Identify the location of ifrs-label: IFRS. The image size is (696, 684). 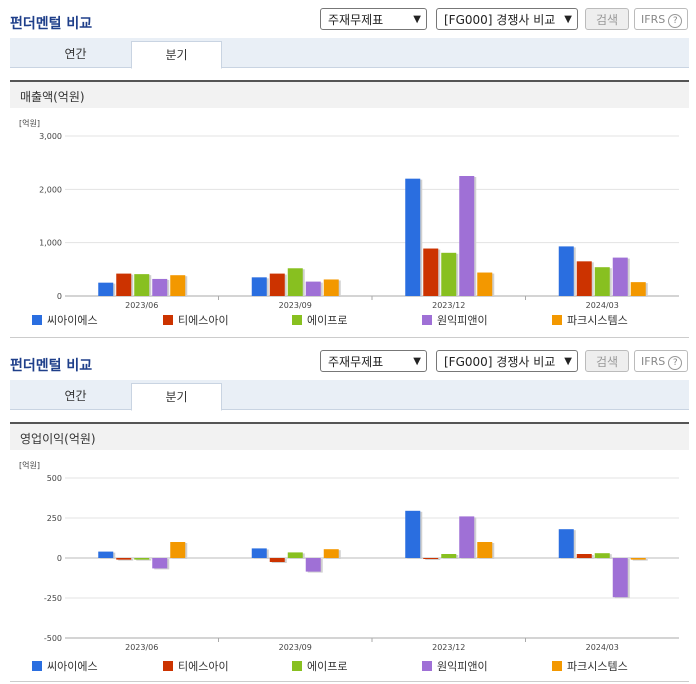
(653, 19).